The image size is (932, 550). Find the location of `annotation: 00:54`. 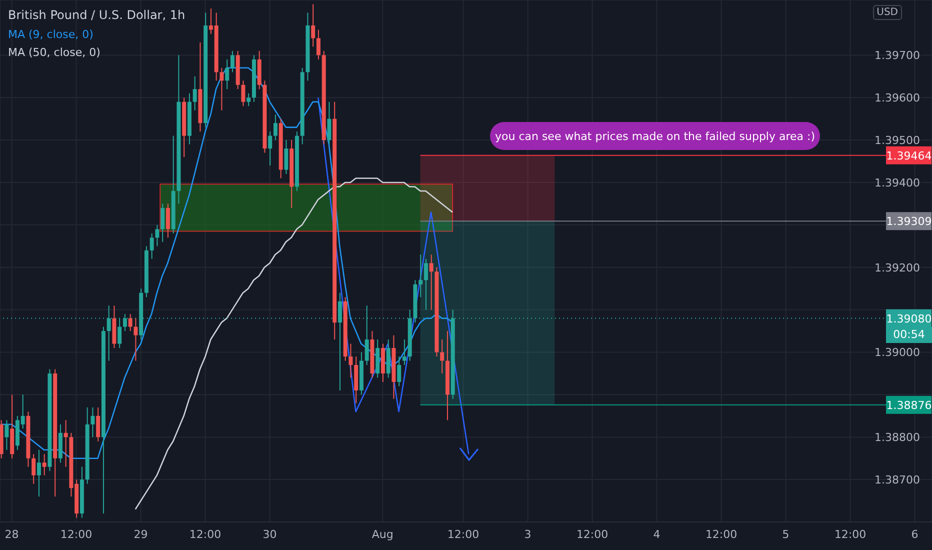

annotation: 00:54 is located at coordinates (909, 335).